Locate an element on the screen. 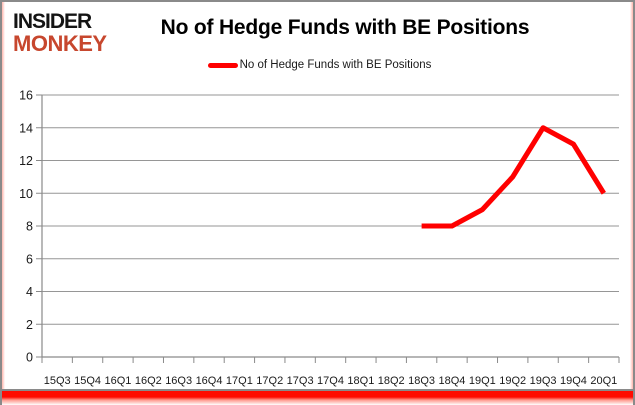  x-tick-label: 18Q1 is located at coordinates (360, 381).